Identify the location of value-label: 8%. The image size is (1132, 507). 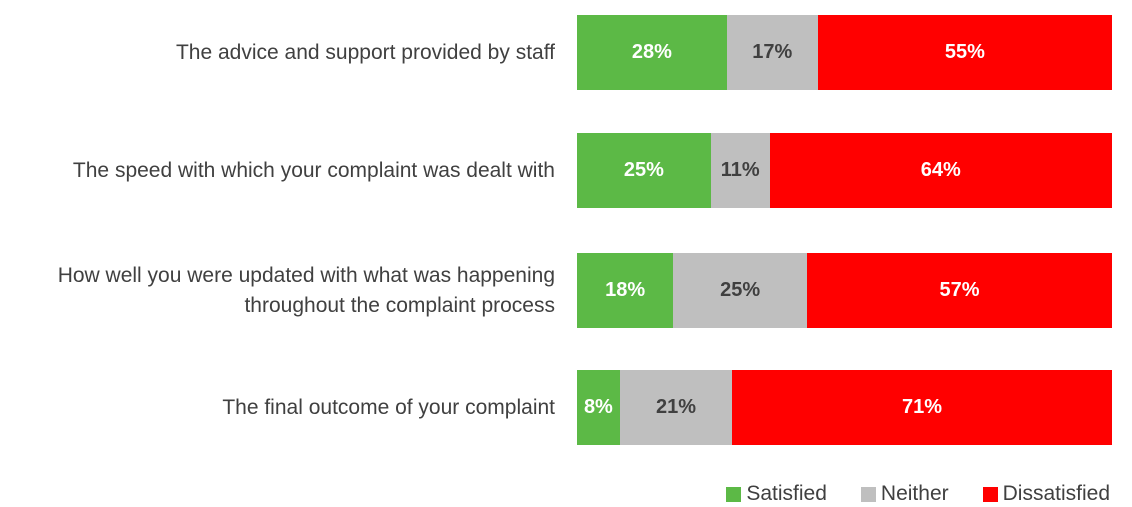
(598, 407).